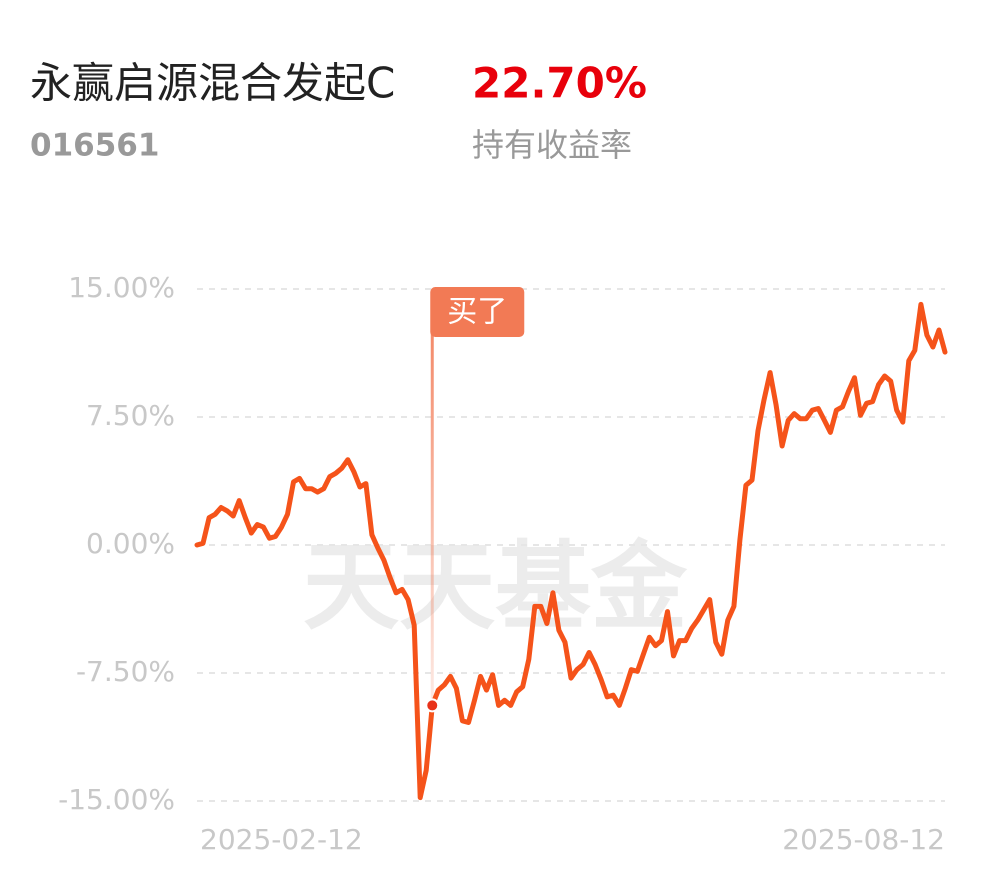 The image size is (990, 882). Describe the element at coordinates (130, 415) in the screenshot. I see `y-tick-label: 7.50%` at that location.